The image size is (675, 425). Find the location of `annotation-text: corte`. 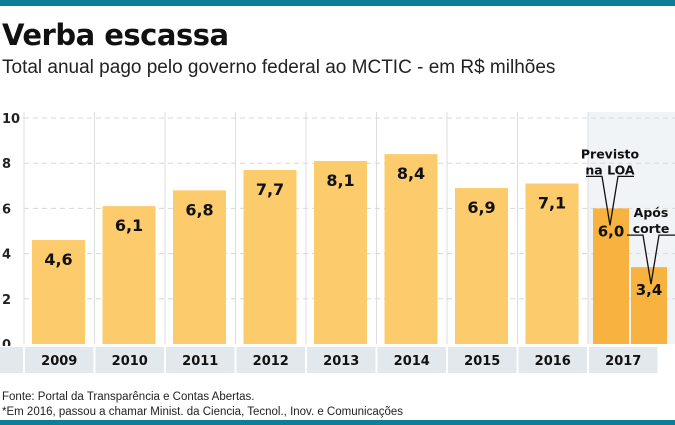

annotation-text: corte is located at coordinates (651, 228).